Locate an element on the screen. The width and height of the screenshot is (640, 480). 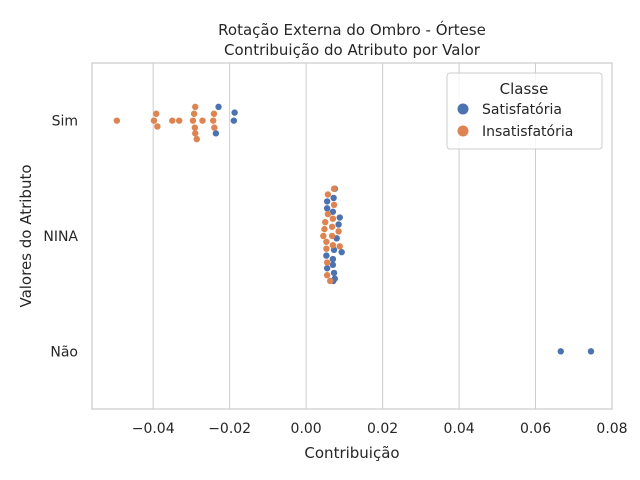
legend-marker-insatisfatoria is located at coordinates (463, 131).